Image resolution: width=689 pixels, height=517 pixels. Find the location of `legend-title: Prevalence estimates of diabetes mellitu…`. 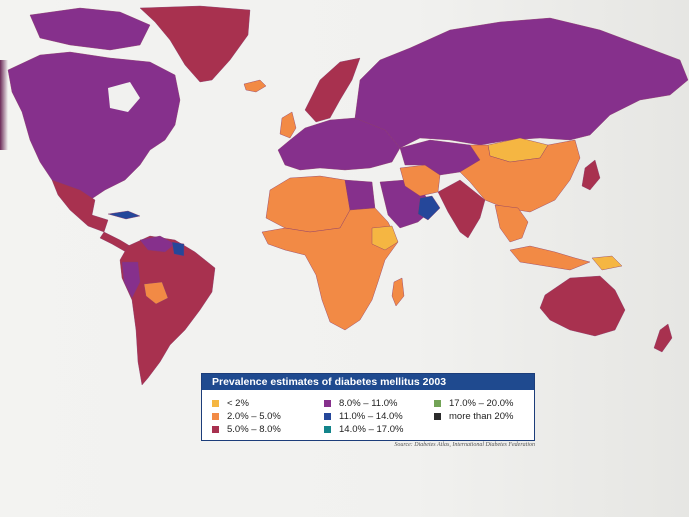

legend-title: Prevalence estimates of diabetes mellitu… is located at coordinates (368, 382).